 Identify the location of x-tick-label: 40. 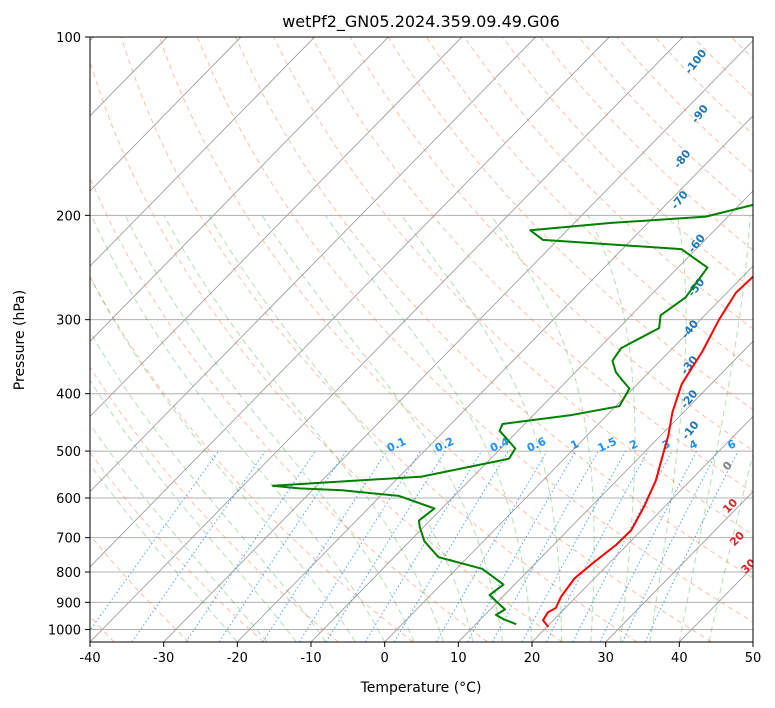
(679, 658).